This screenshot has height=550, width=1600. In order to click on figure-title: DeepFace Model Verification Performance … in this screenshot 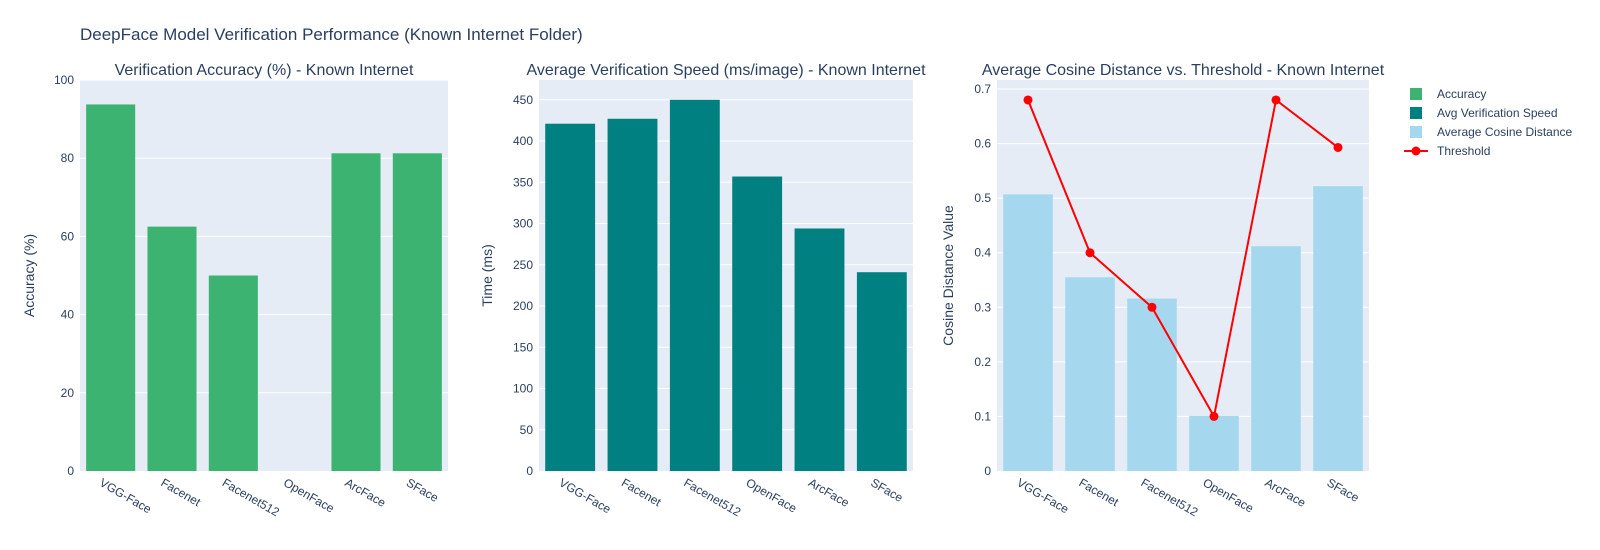, I will do `click(331, 34)`.